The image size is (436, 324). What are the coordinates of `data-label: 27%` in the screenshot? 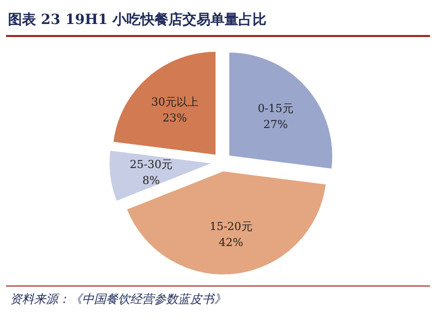 It's located at (275, 124).